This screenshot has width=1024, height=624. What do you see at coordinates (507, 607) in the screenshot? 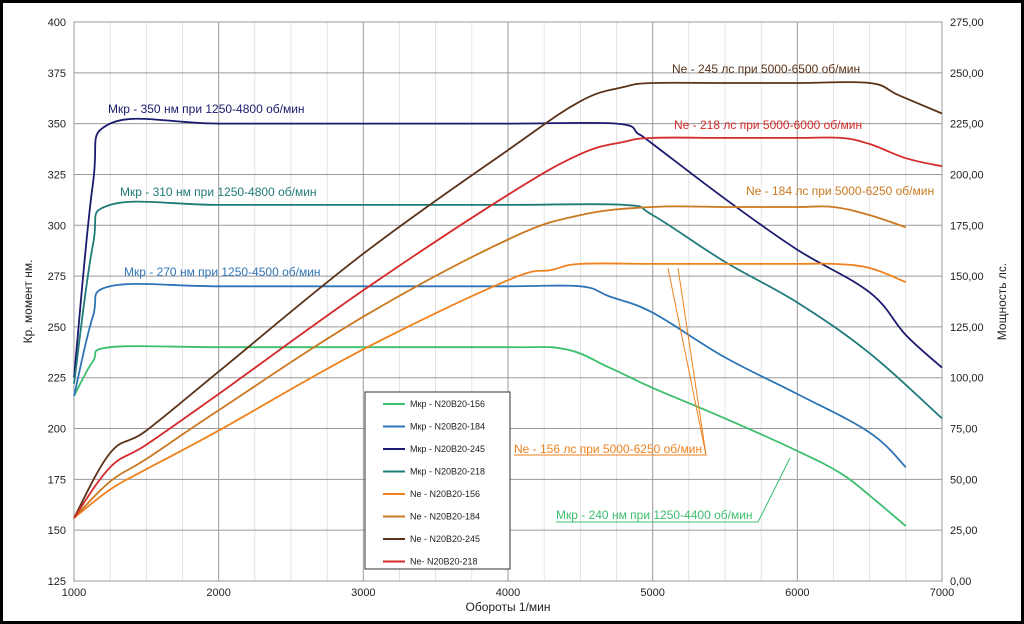
I see `x-axis-title: Обороты 1/мин` at bounding box center [507, 607].